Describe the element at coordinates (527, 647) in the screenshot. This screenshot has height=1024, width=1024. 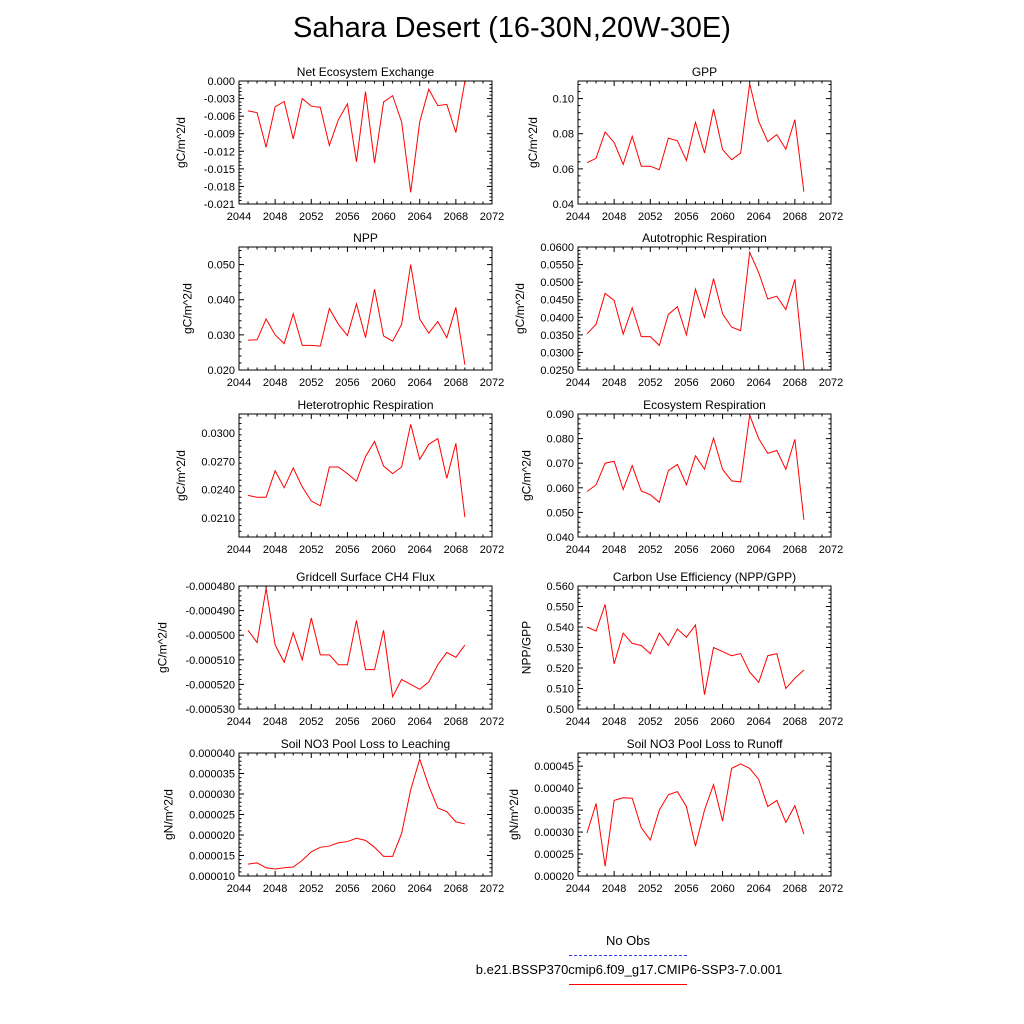
I see `y-axis-label: NPP/GPP` at that location.